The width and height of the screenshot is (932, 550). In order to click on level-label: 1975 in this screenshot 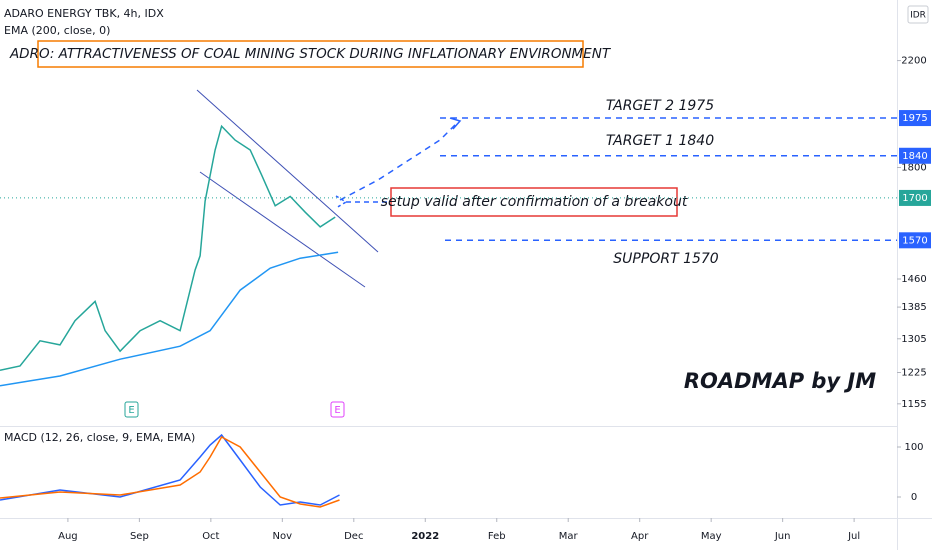, I will do `click(914, 118)`.